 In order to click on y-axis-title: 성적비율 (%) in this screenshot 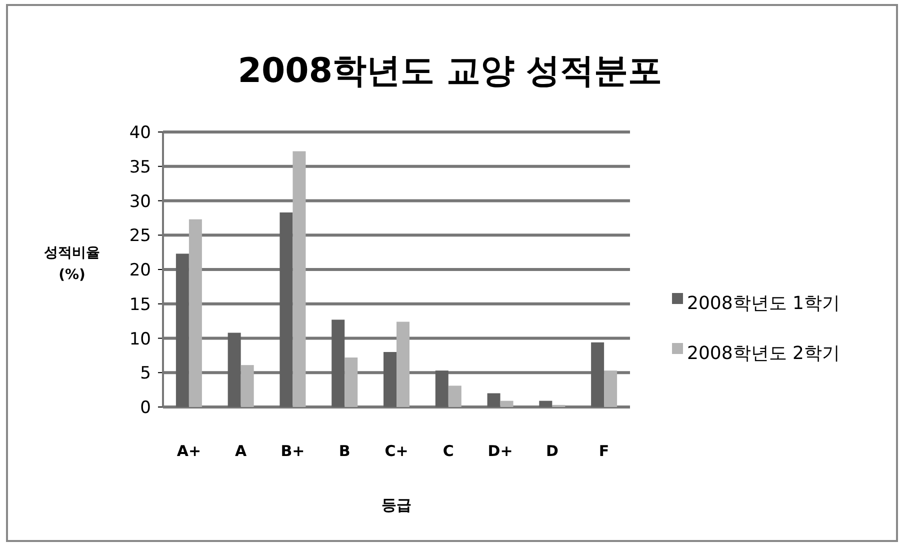, I will do `click(72, 264)`.